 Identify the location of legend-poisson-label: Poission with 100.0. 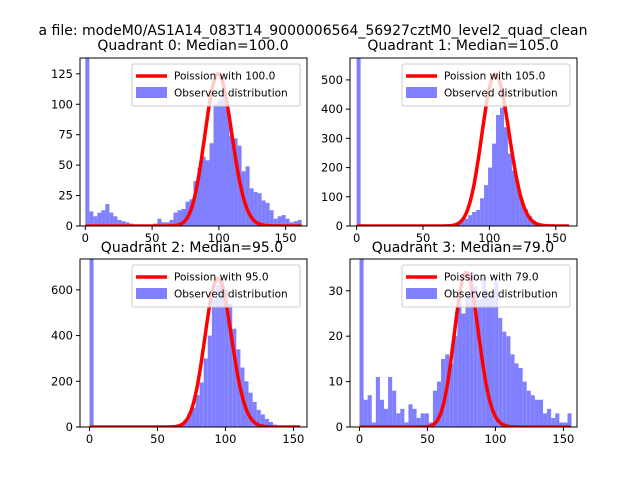
(224, 77).